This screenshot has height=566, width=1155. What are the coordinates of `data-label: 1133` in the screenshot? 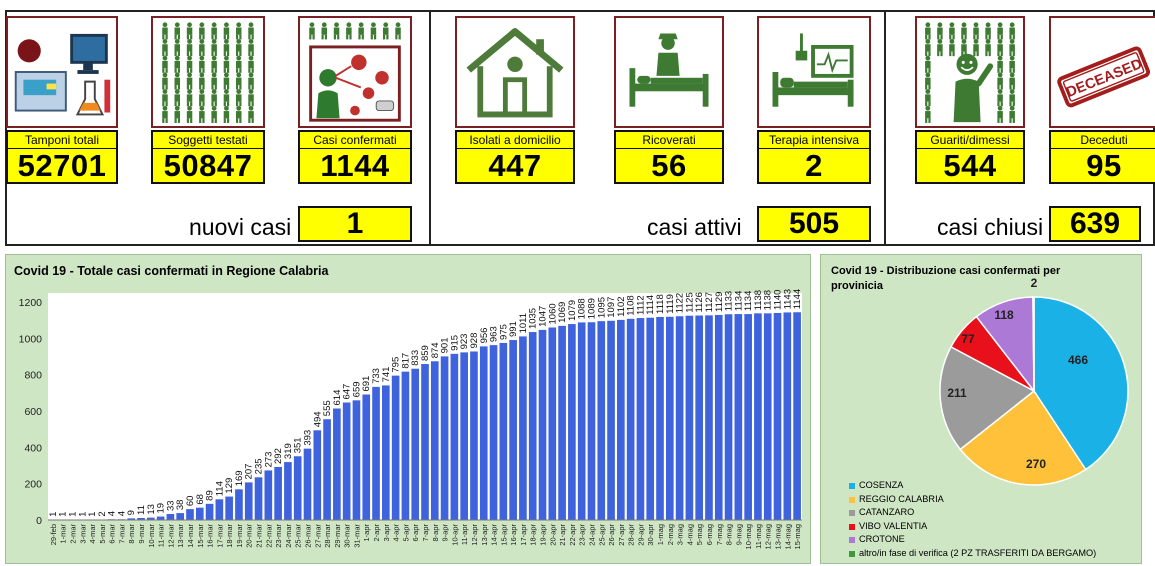 It's located at (729, 301).